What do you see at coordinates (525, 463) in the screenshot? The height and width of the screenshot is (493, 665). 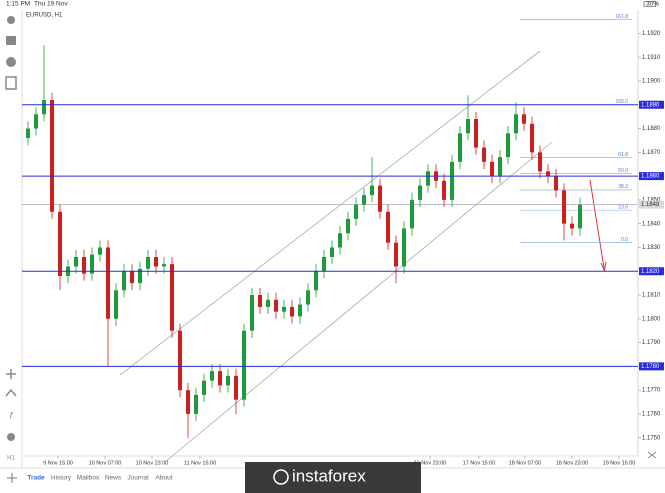 I see `x-tick-label: 18 Nov 07:00` at bounding box center [525, 463].